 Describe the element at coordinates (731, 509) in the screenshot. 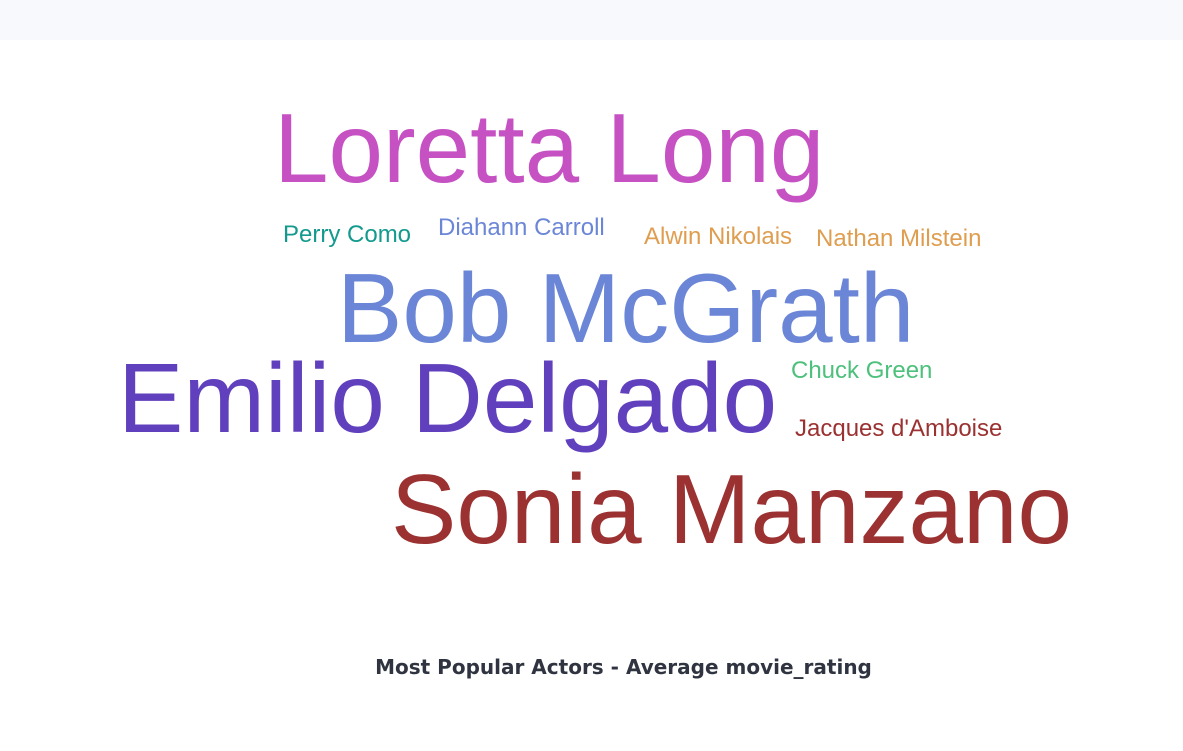

I see `word-sonia-manzano: Sonia Manzano` at that location.